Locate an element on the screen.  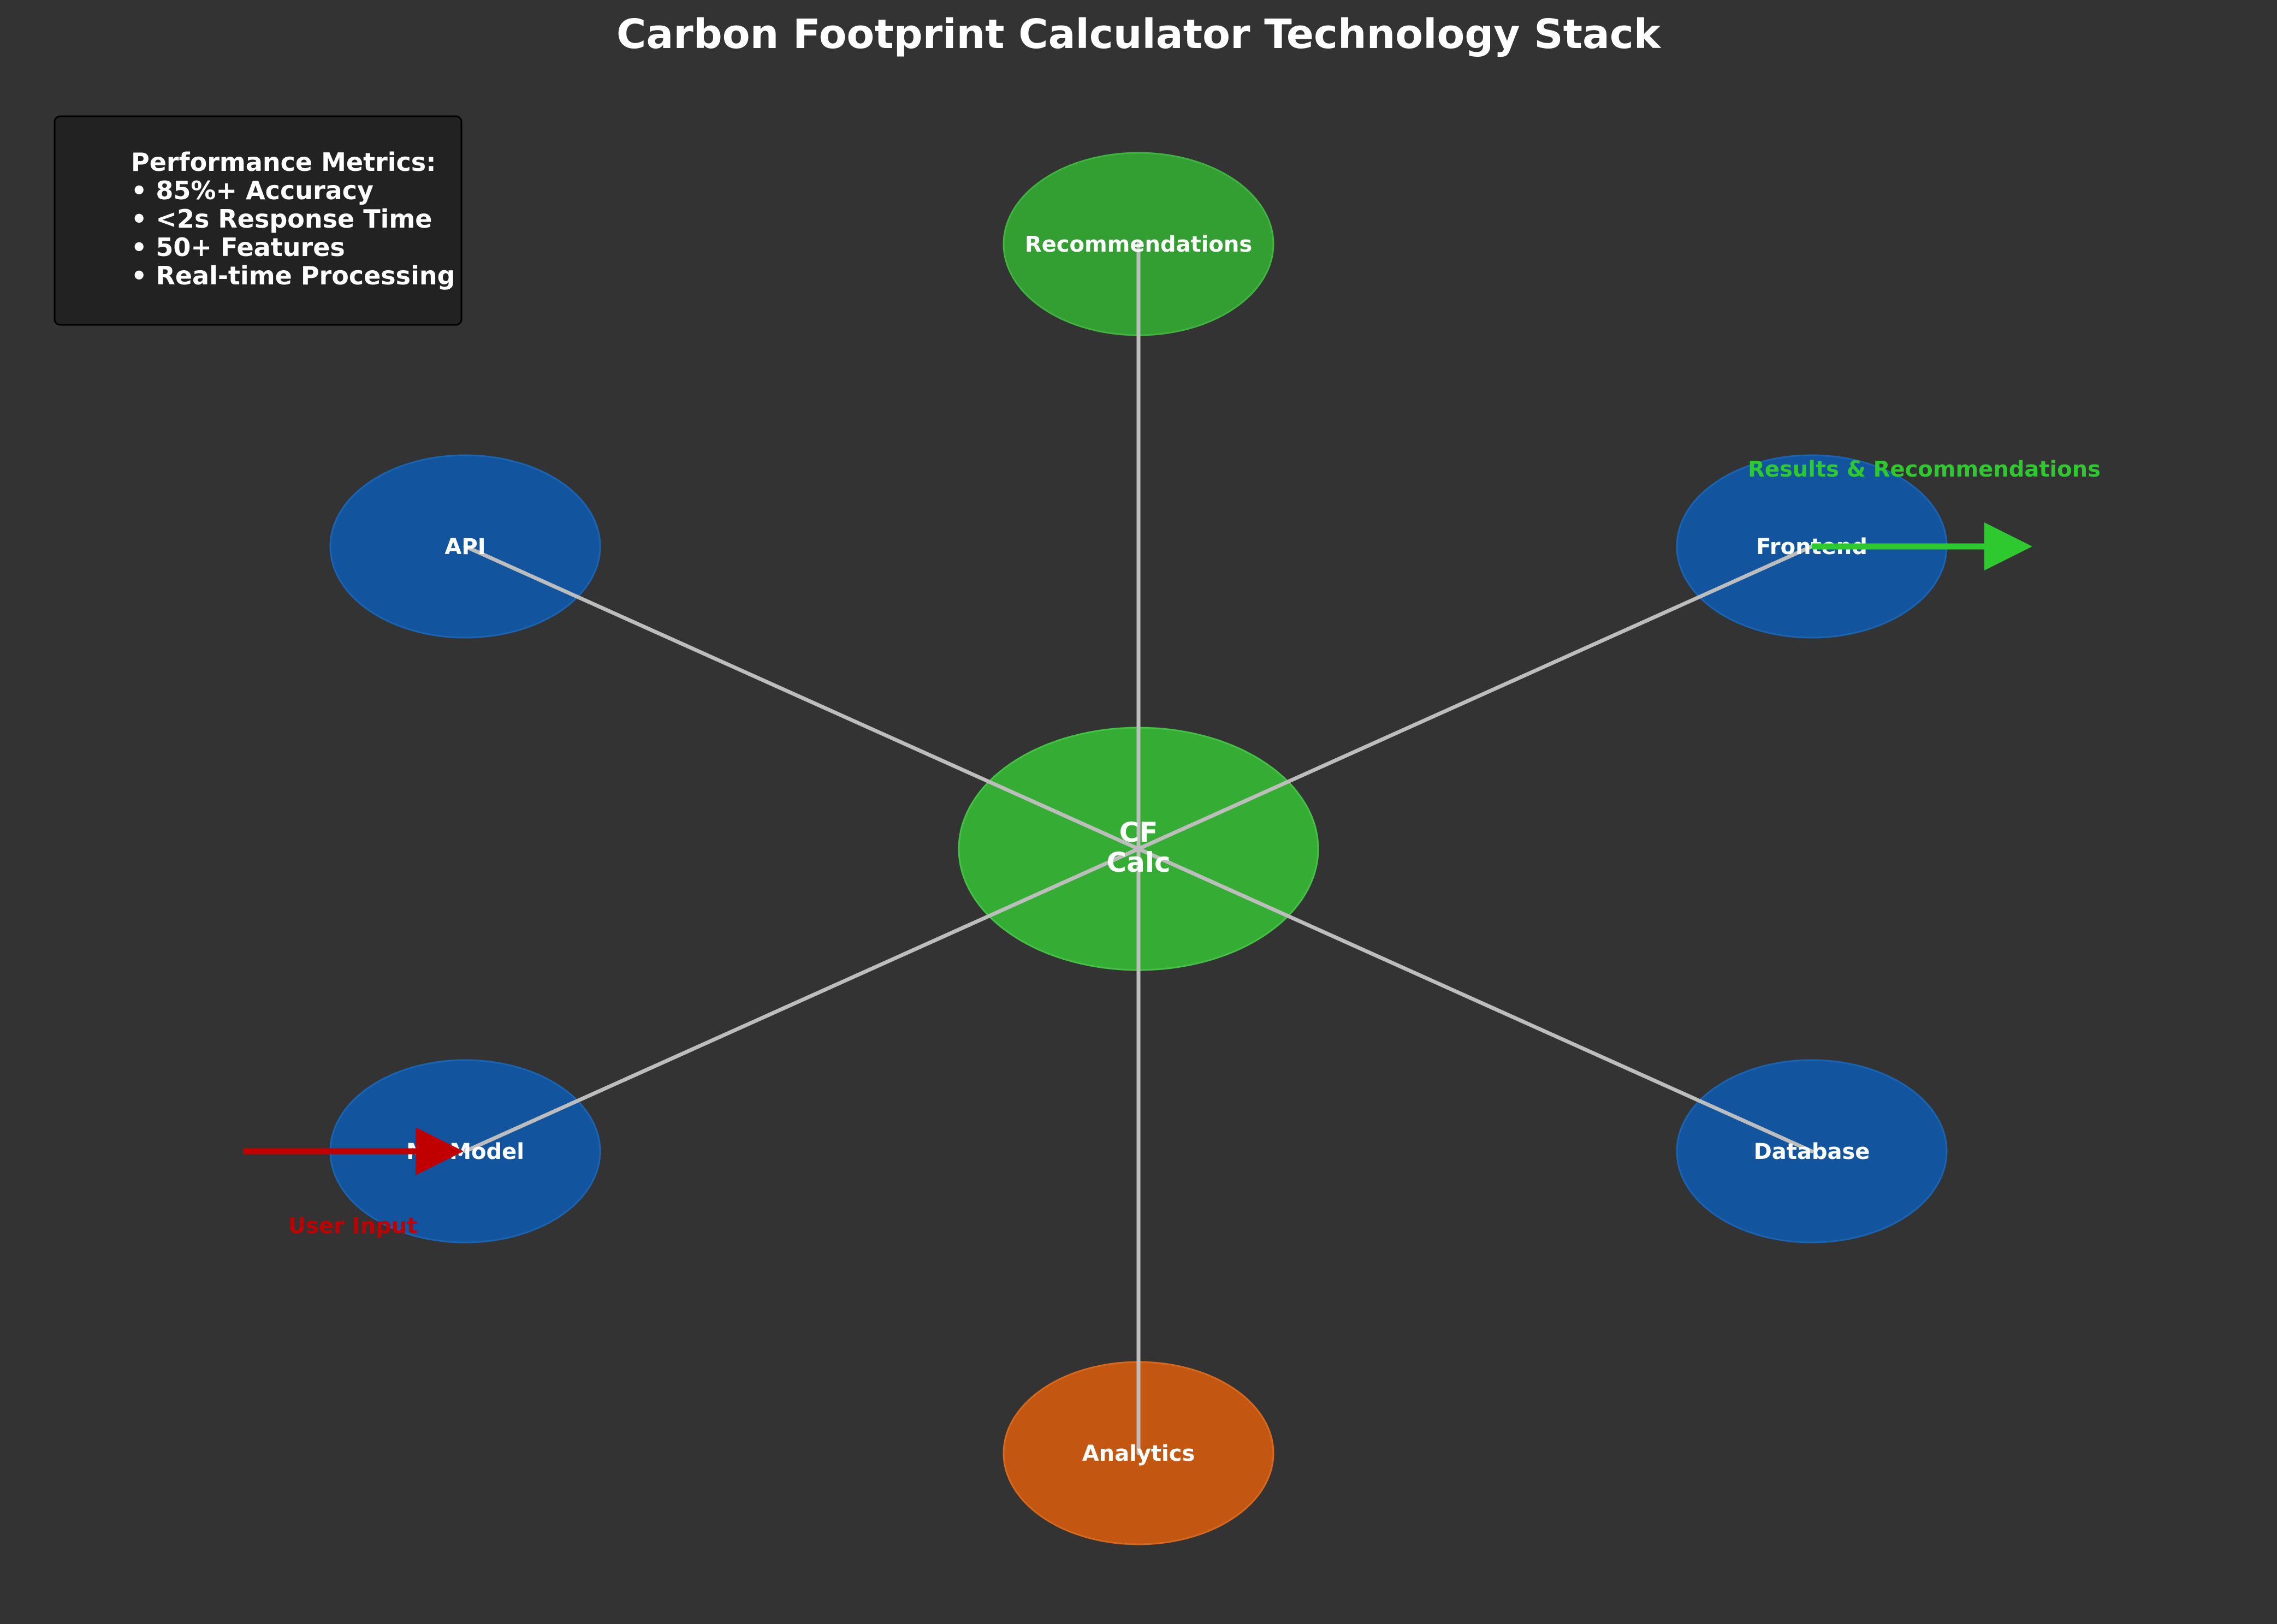
connector-frontend is located at coordinates (1475, 698).